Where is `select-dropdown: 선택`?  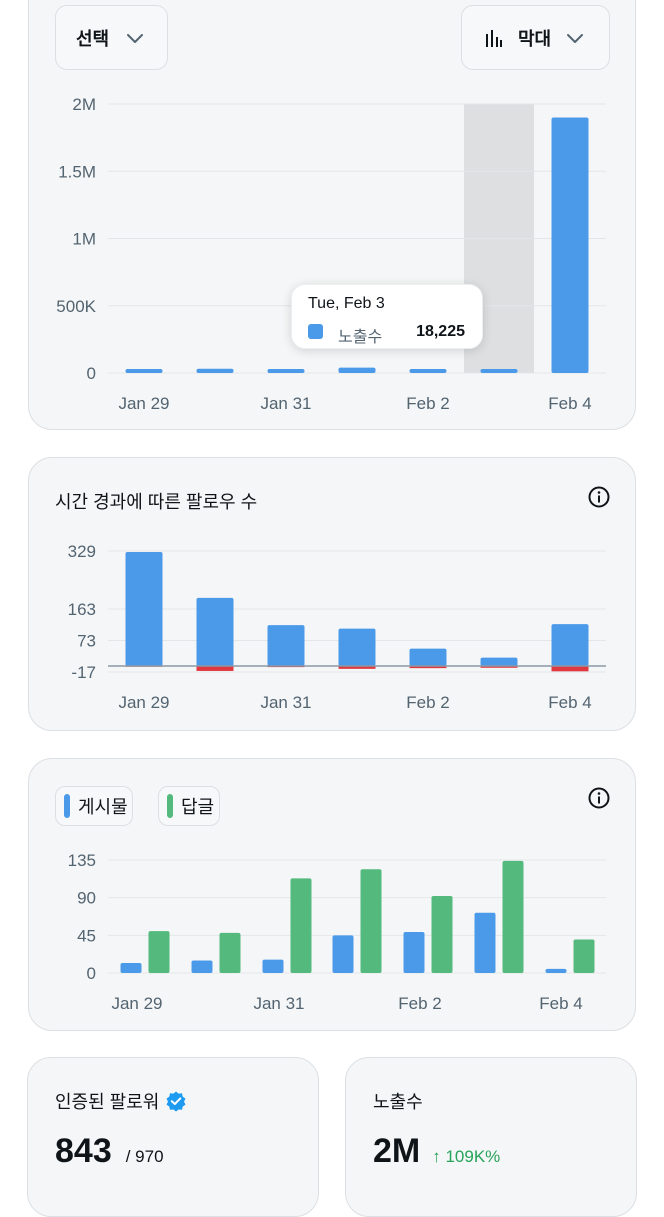
select-dropdown: 선택 is located at coordinates (111, 37).